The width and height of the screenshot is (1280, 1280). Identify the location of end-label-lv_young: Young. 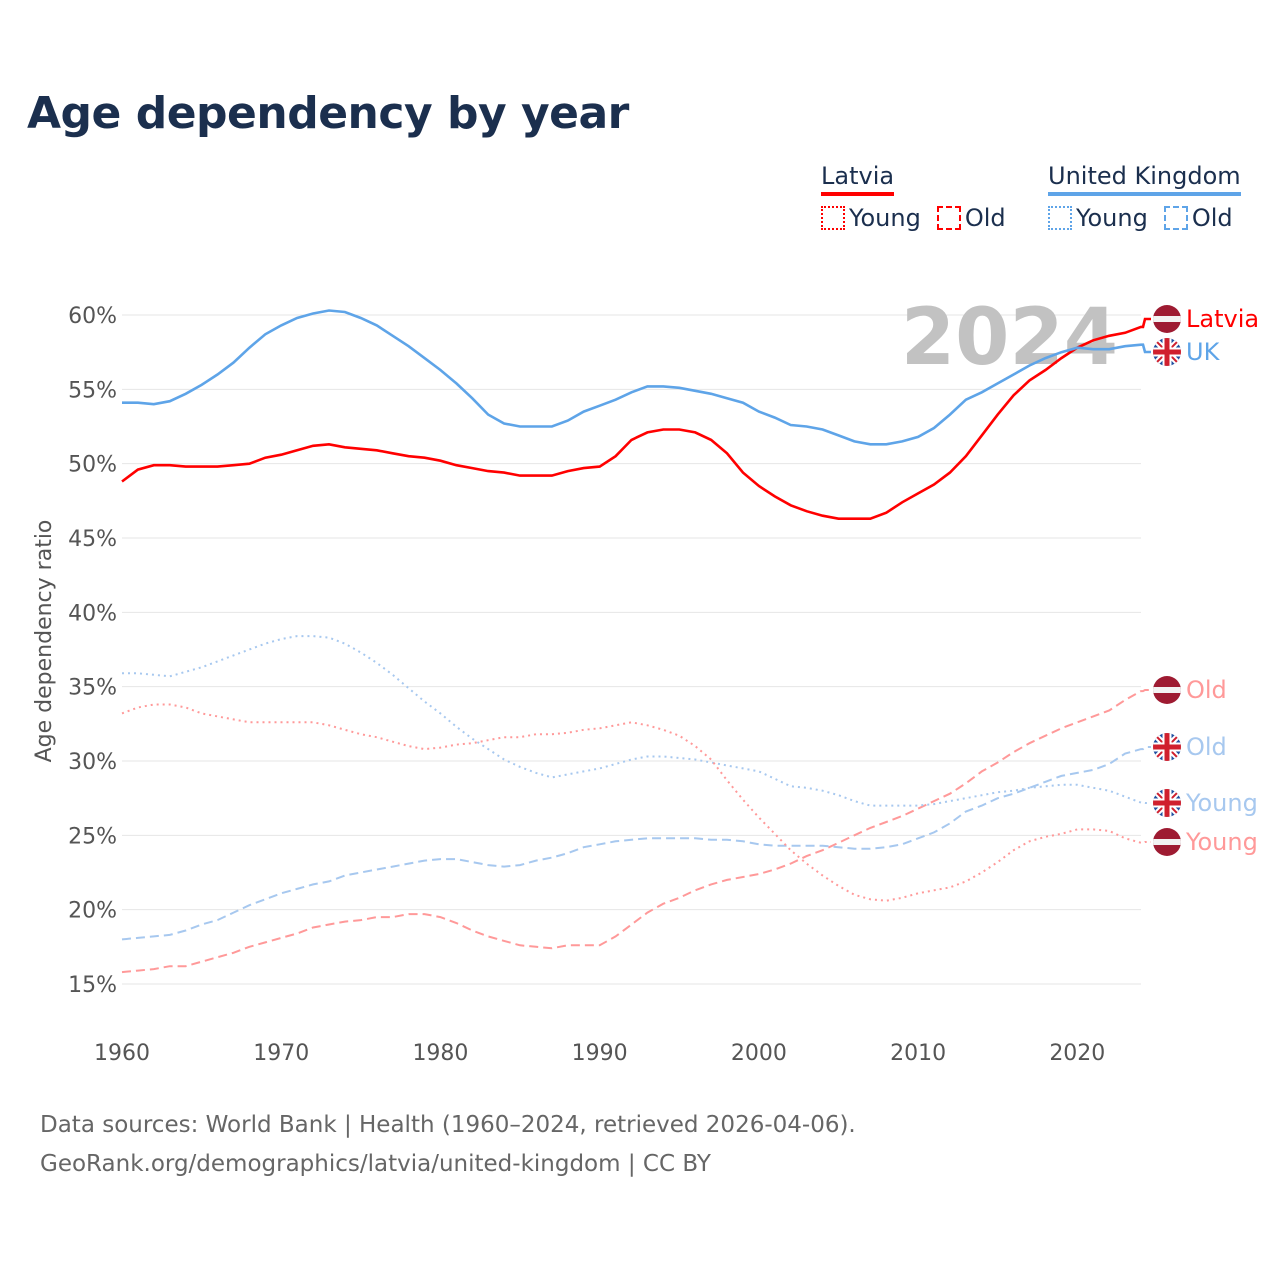
(1221, 842).